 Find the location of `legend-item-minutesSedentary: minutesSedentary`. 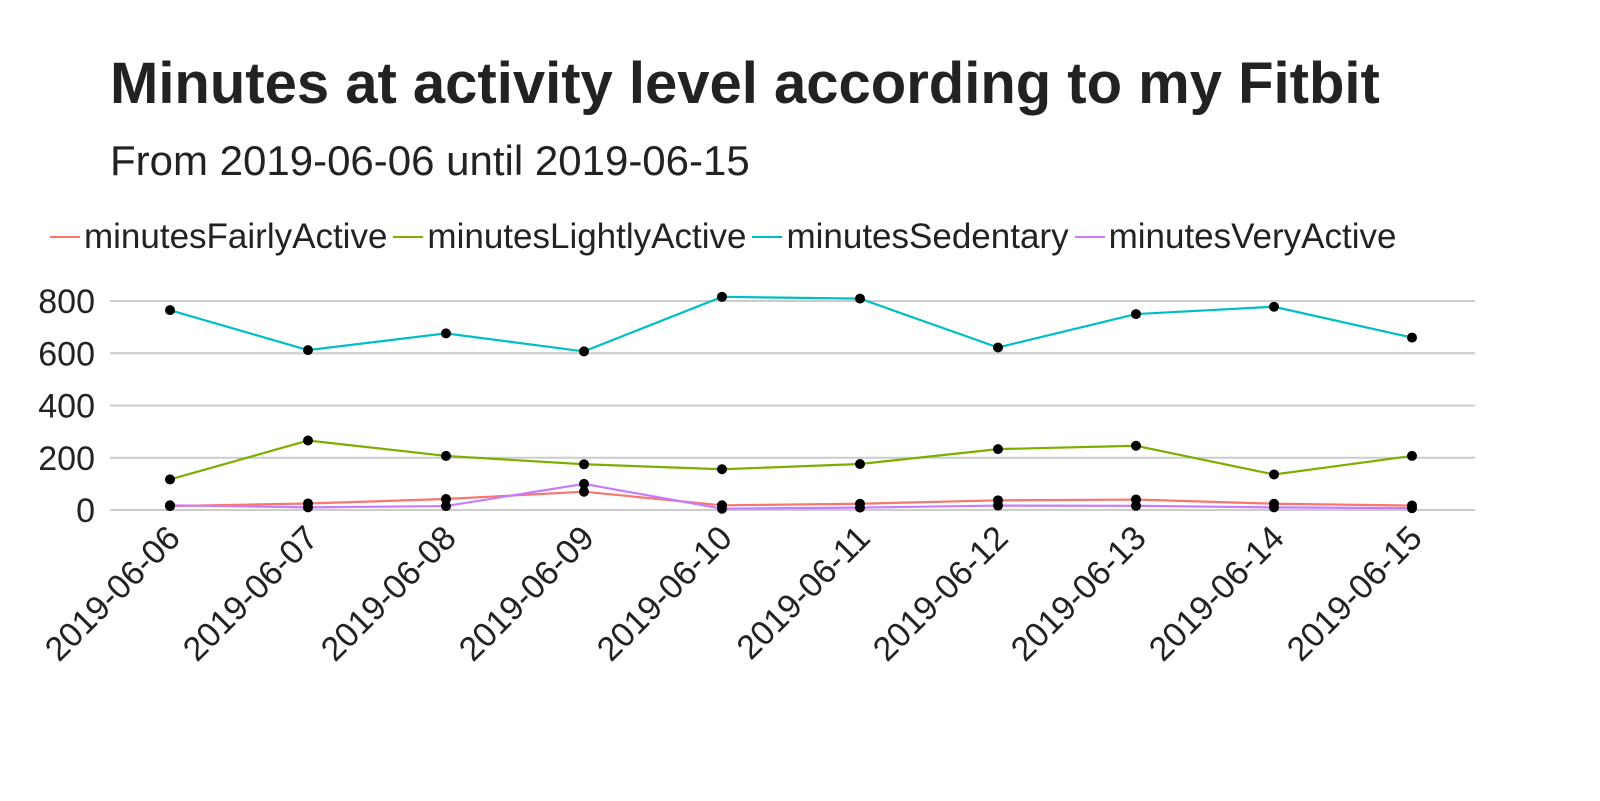

legend-item-minutesSedentary: minutesSedentary is located at coordinates (910, 237).